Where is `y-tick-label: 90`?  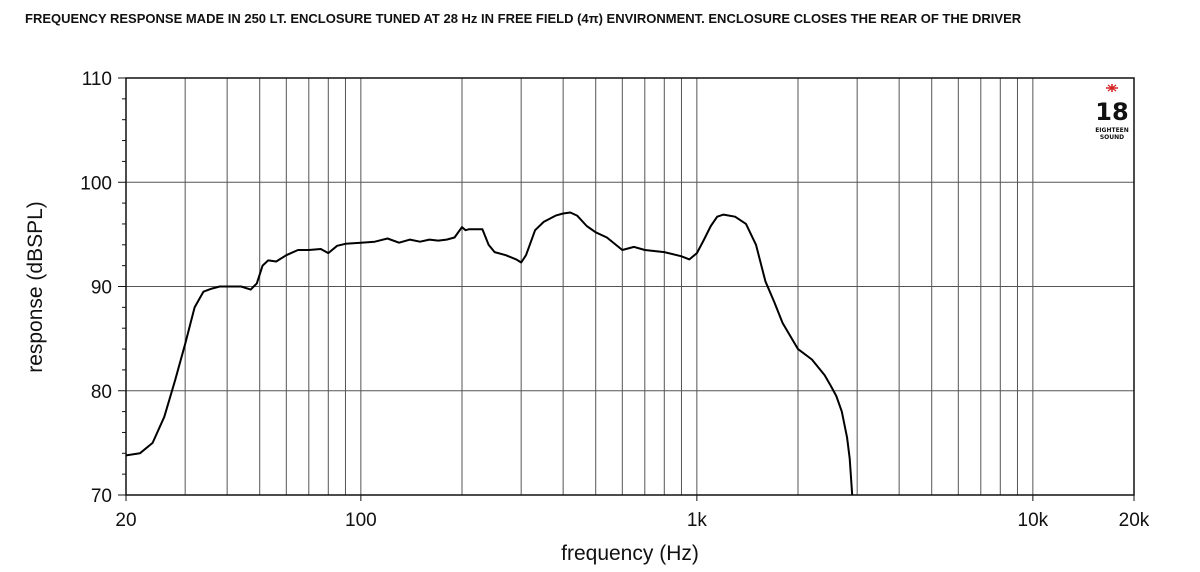 y-tick-label: 90 is located at coordinates (101, 288).